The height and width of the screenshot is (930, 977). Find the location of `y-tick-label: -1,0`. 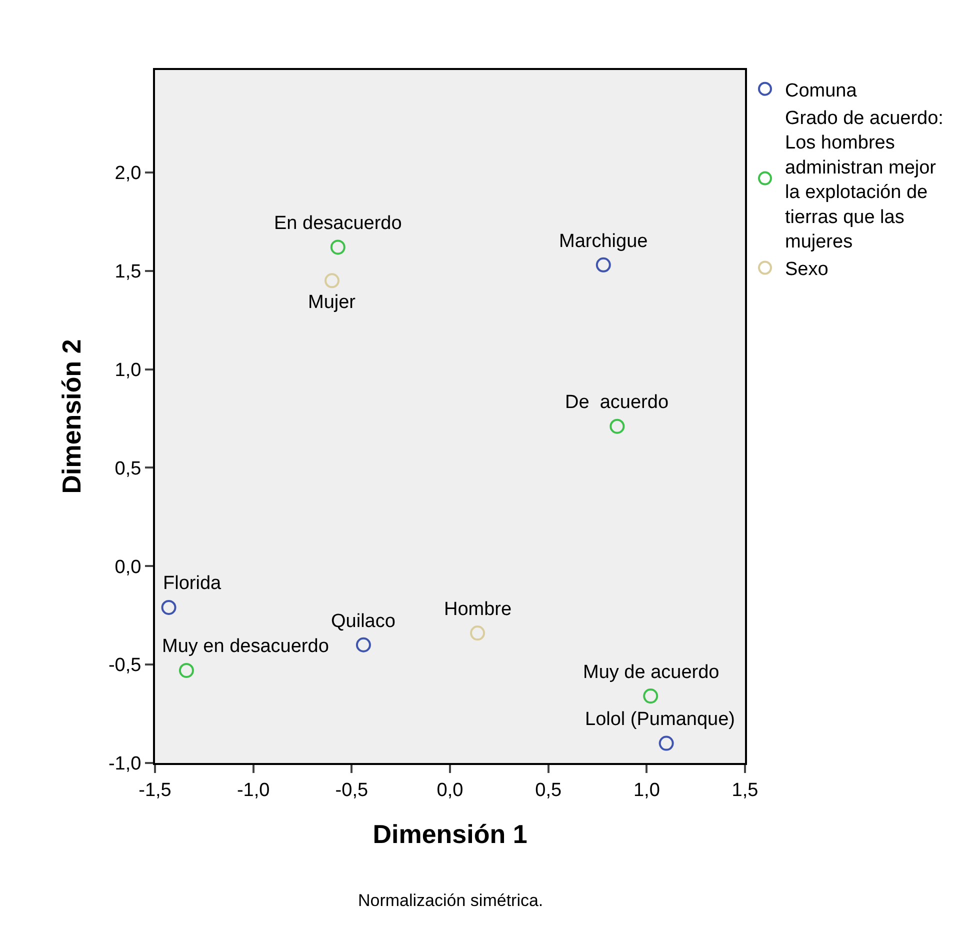

y-tick-label: -1,0 is located at coordinates (125, 764).